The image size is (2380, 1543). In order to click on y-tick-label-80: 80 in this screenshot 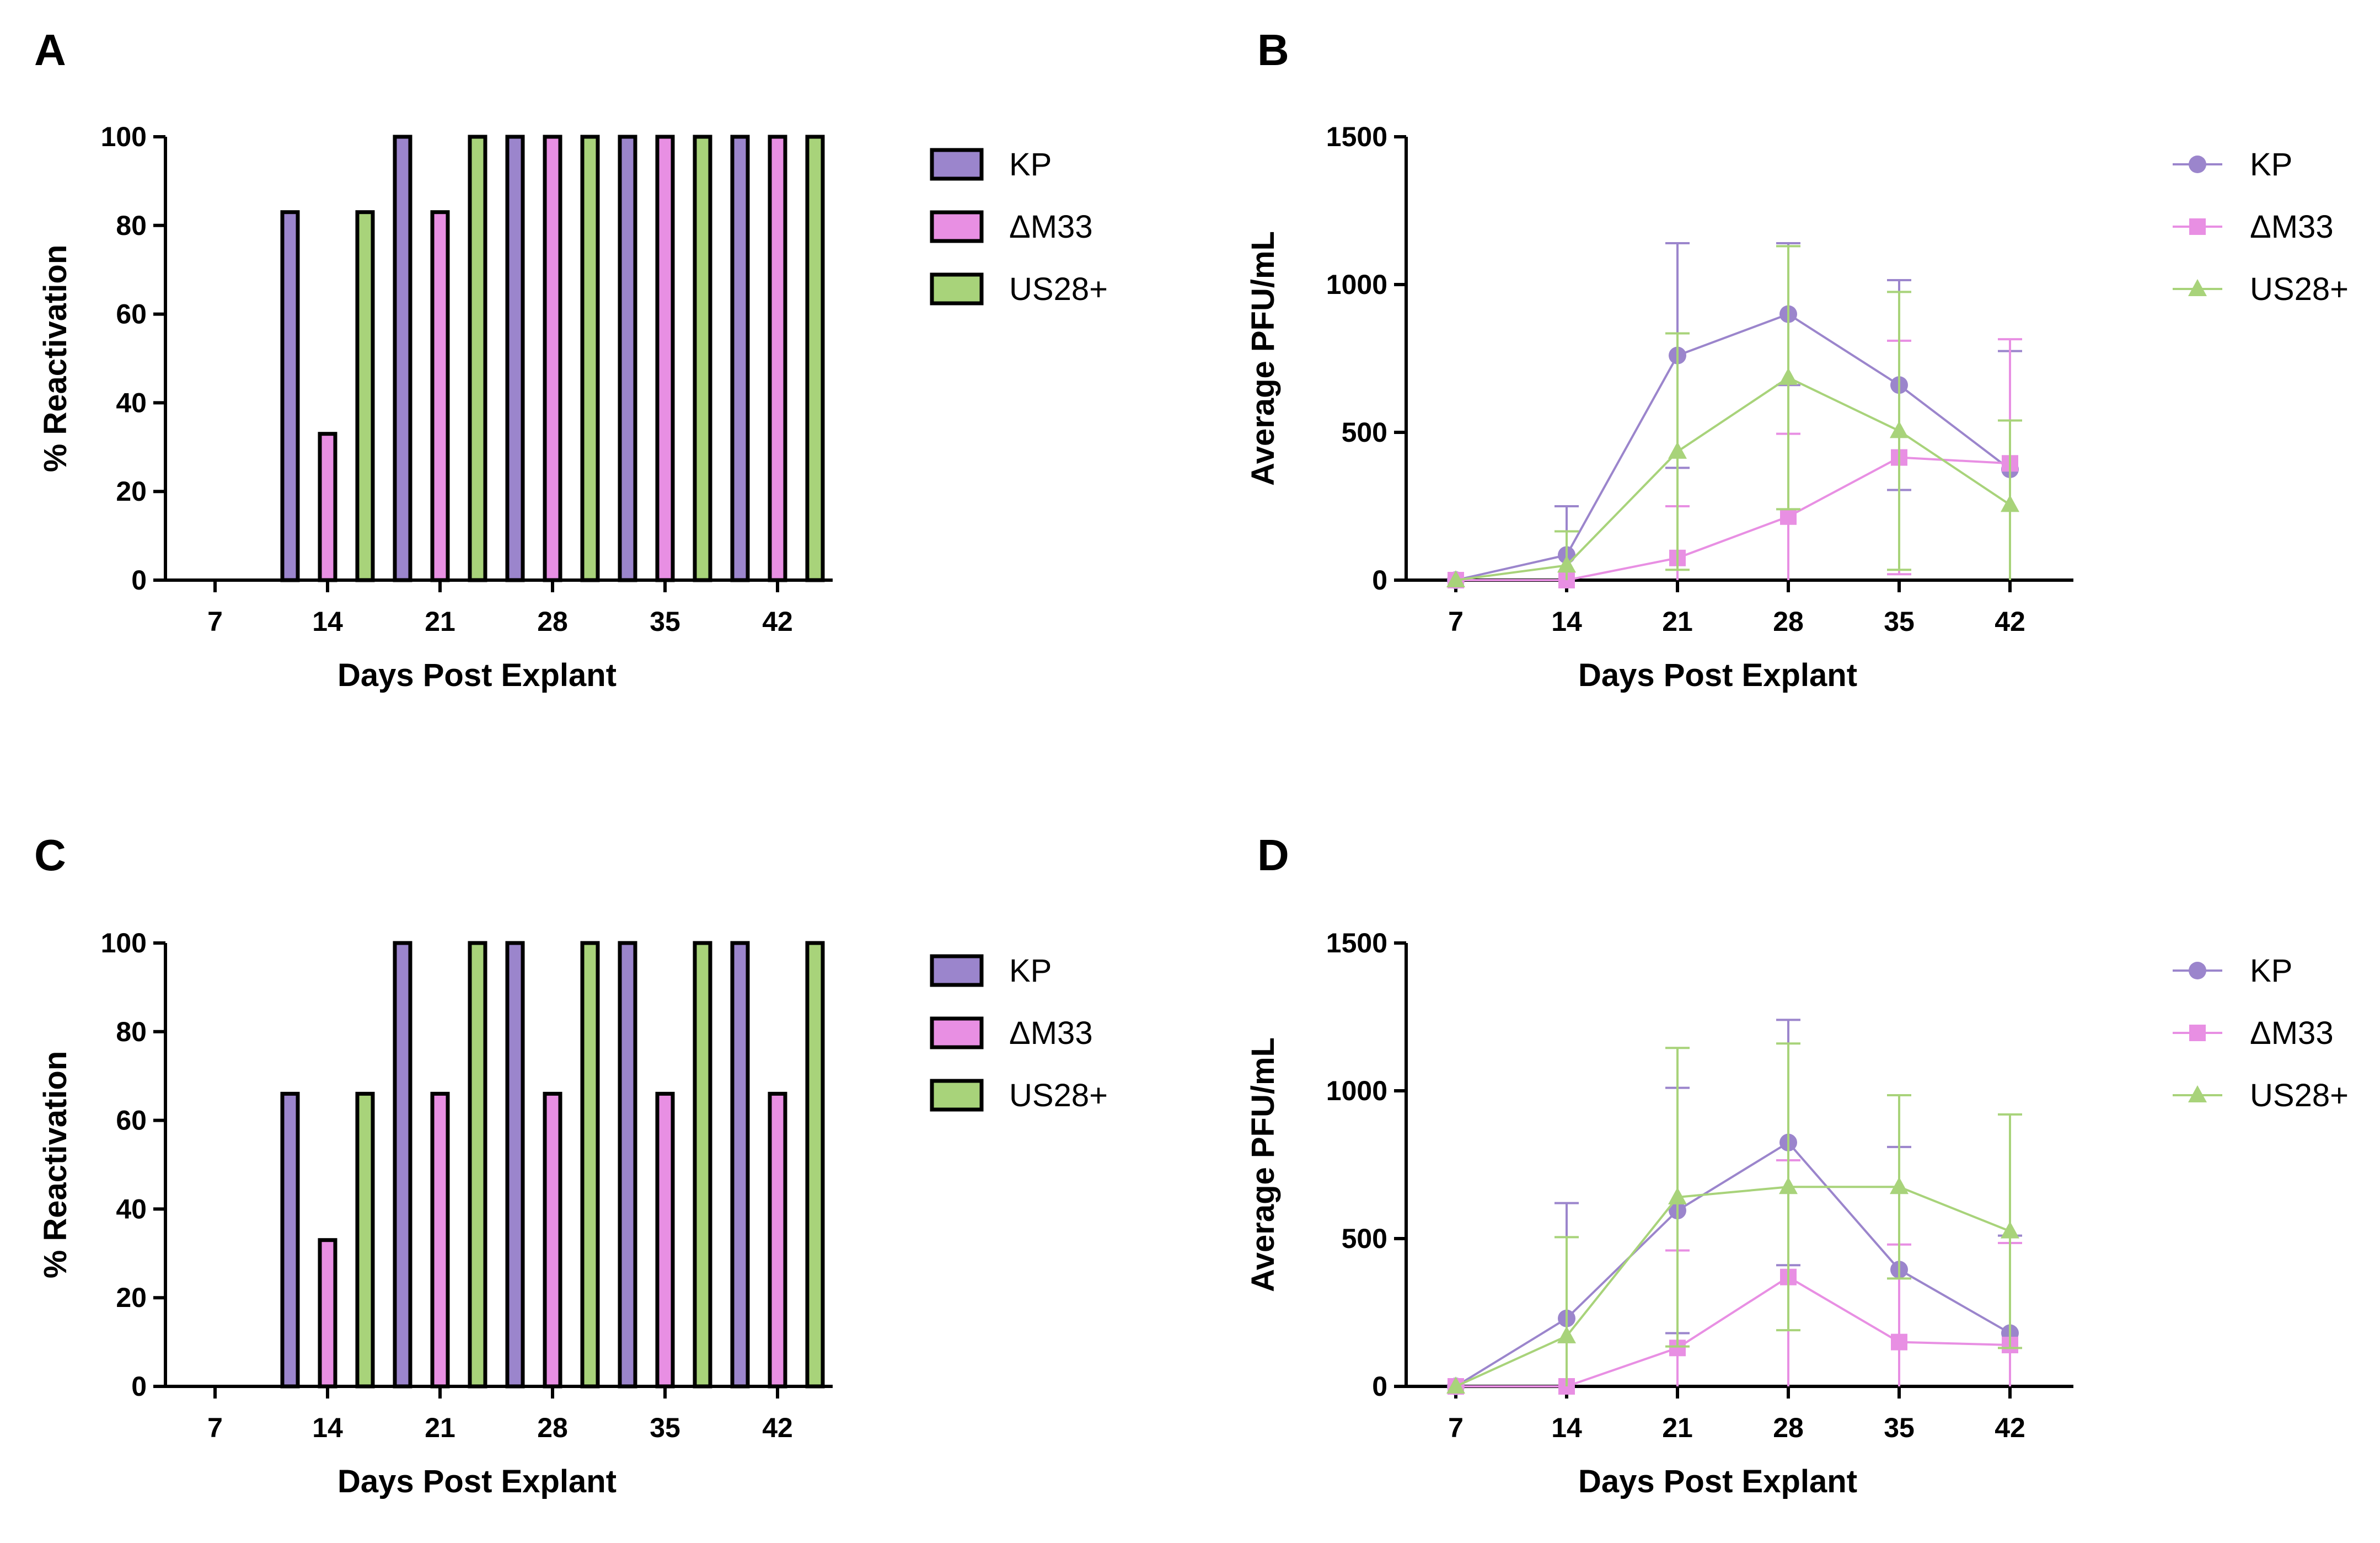, I will do `click(131, 225)`.